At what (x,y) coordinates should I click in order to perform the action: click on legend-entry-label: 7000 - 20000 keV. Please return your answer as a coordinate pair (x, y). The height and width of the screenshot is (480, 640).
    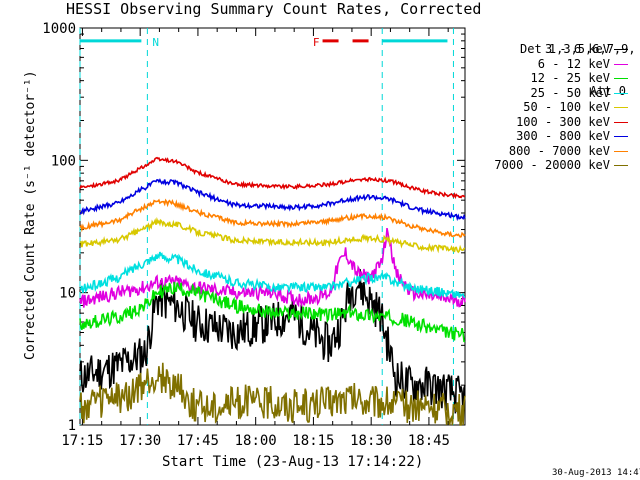
    Looking at the image, I should click on (552, 165).